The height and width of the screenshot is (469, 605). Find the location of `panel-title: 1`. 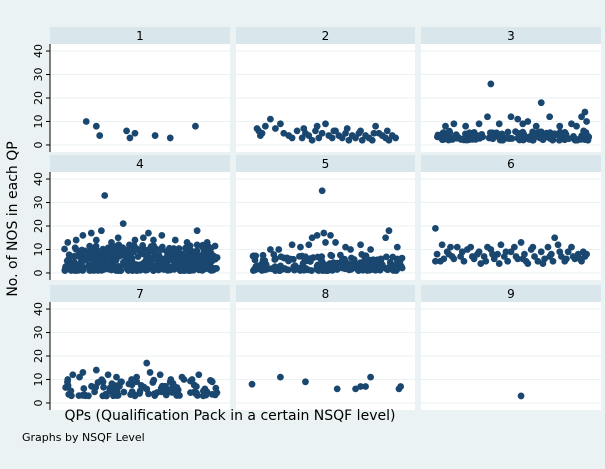

panel-title: 1 is located at coordinates (140, 36).